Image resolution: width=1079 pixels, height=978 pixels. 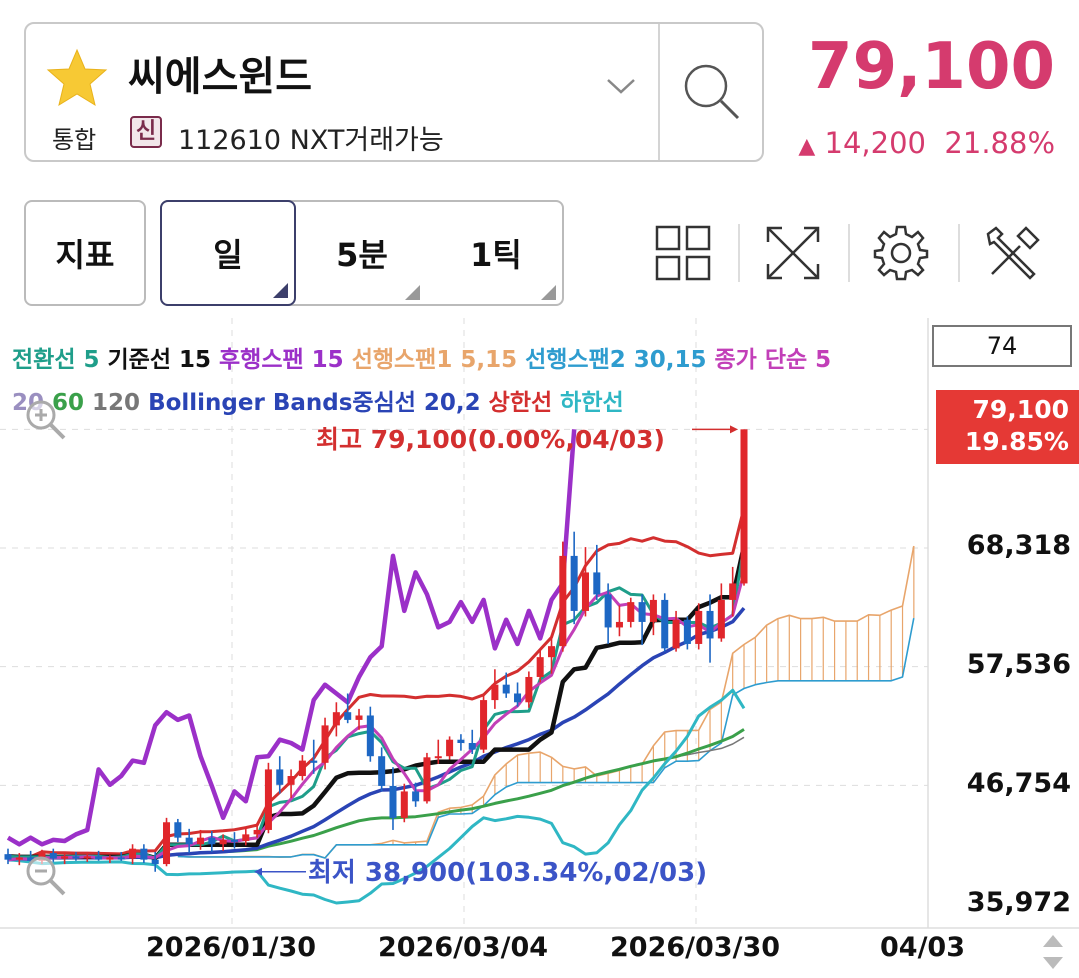 I want to click on credit-badge: 신, so click(x=146, y=132).